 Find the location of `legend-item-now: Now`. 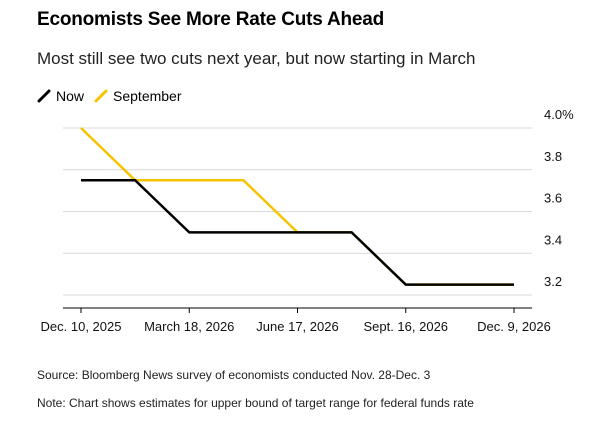

legend-item-now: Now is located at coordinates (60, 96).